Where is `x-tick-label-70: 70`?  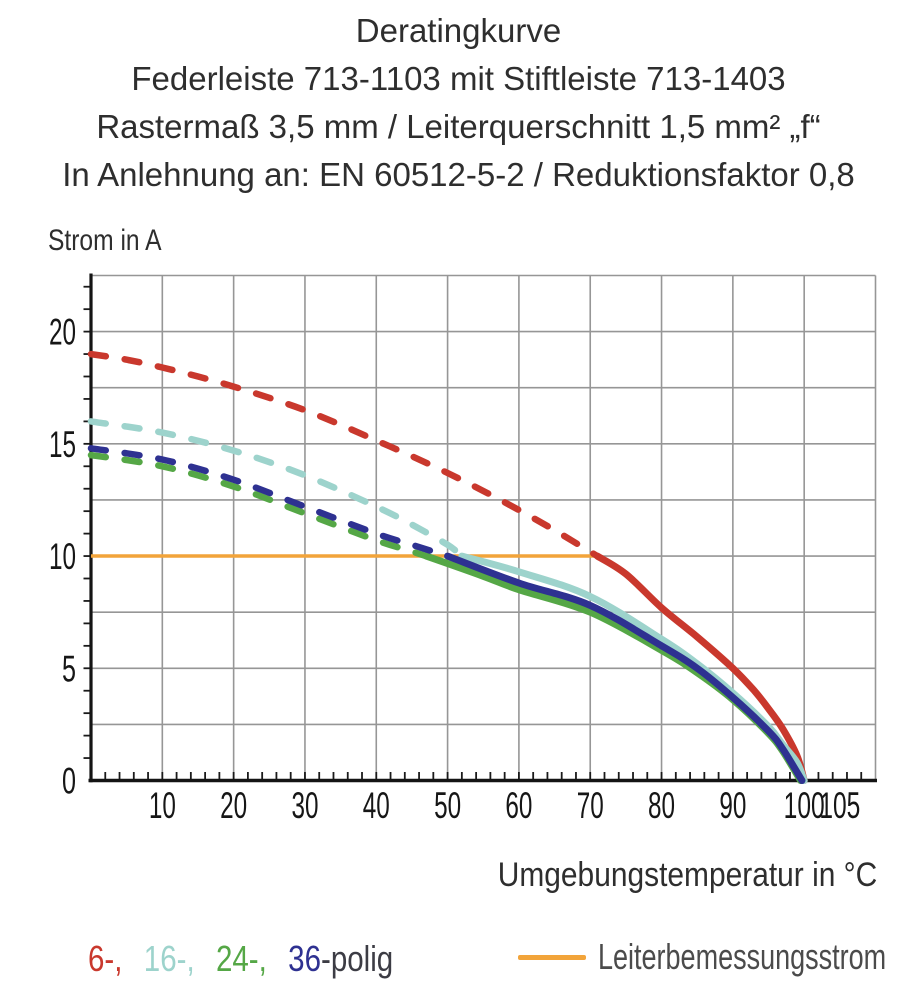 x-tick-label-70: 70 is located at coordinates (590, 805).